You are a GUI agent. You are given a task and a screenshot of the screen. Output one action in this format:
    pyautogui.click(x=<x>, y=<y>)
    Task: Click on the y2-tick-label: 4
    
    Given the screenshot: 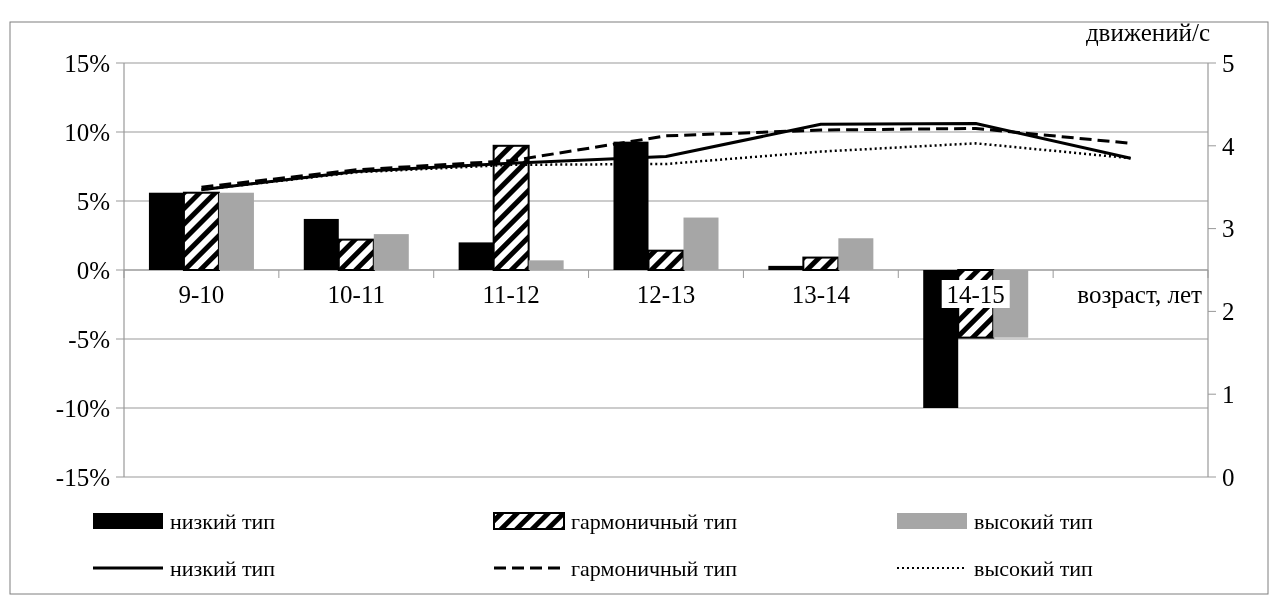 What is the action you would take?
    pyautogui.click(x=1228, y=146)
    